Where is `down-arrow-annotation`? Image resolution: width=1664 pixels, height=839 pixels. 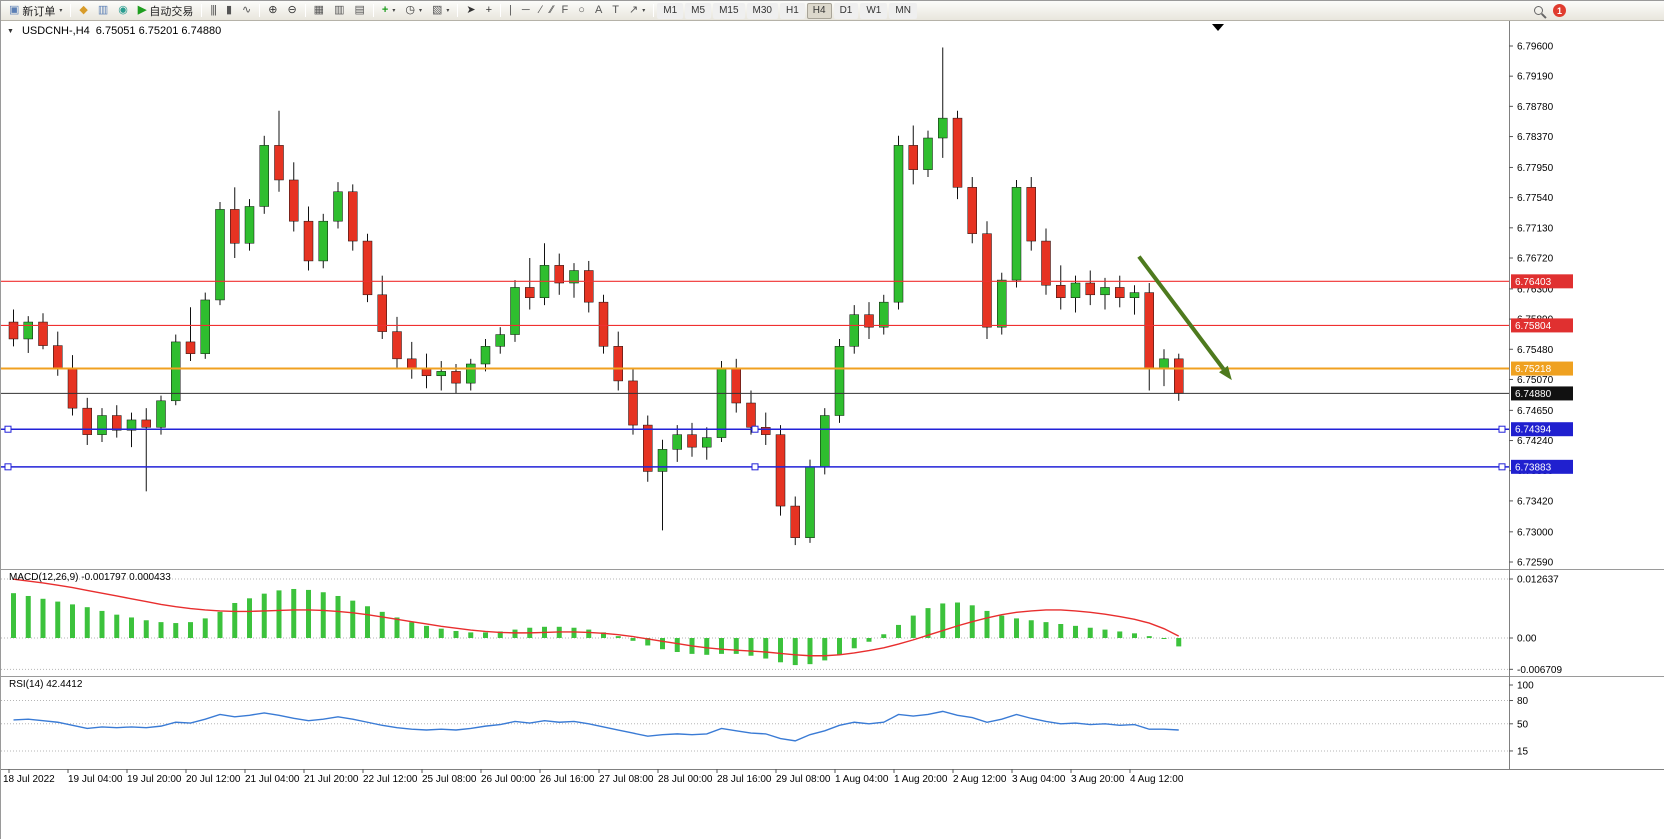 down-arrow-annotation is located at coordinates (1181, 313).